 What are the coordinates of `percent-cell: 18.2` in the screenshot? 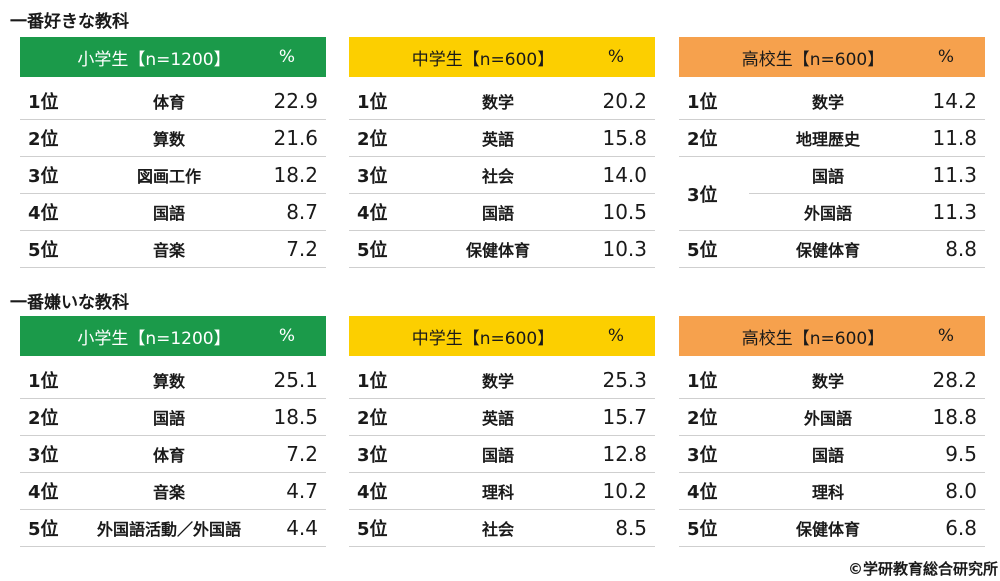 It's located at (287, 175).